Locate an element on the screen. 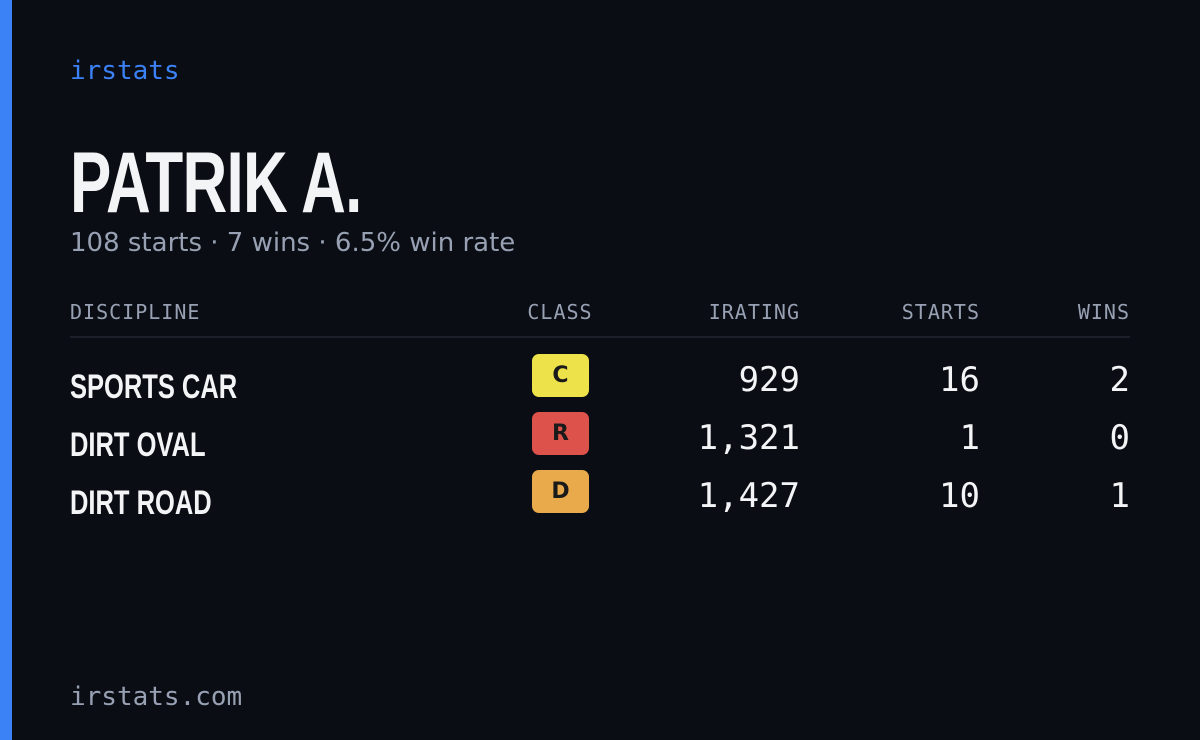  stat-value: 929 is located at coordinates (769, 380).